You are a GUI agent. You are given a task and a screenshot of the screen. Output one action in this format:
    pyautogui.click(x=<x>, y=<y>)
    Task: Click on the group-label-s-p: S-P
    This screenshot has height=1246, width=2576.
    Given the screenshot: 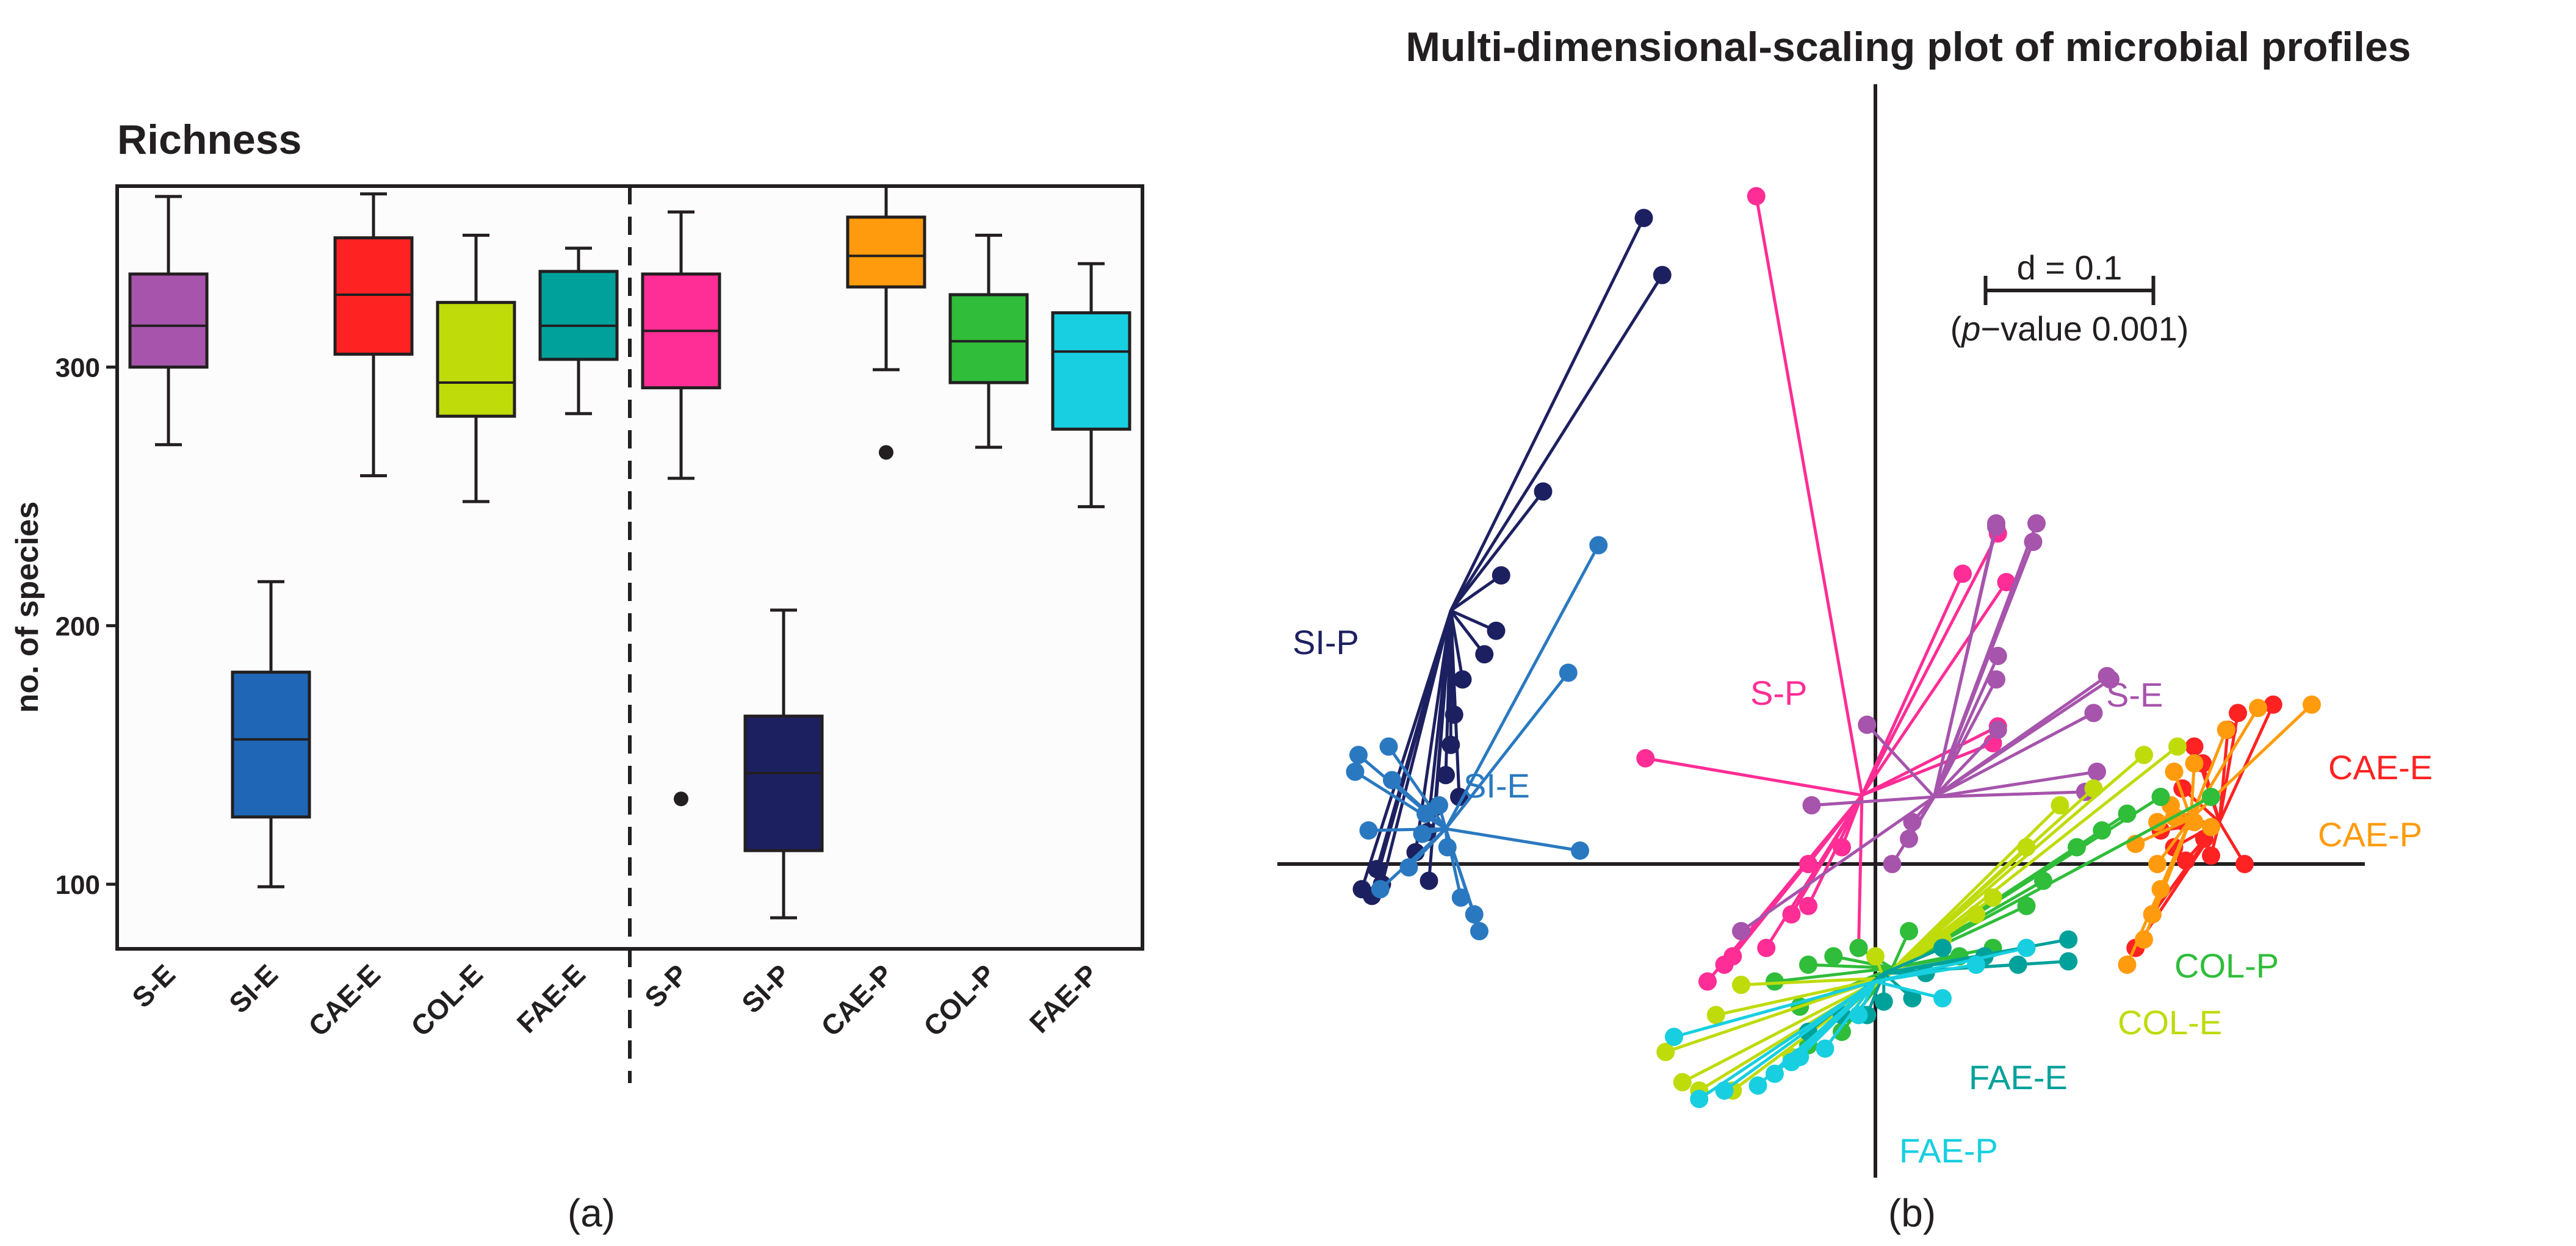 What is the action you would take?
    pyautogui.click(x=1778, y=693)
    